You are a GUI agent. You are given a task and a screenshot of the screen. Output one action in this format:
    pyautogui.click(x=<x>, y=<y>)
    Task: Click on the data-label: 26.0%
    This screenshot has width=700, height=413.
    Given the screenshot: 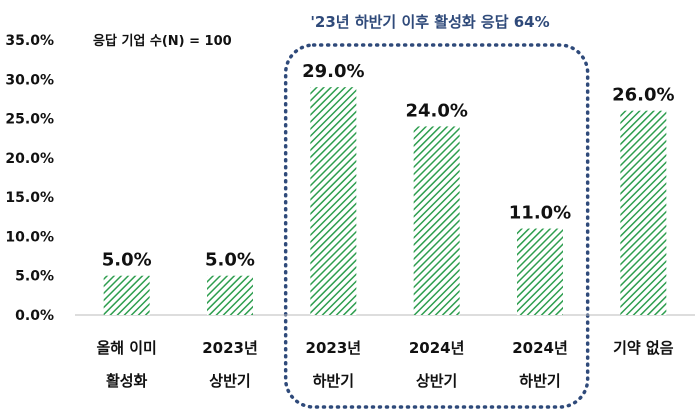 What is the action you would take?
    pyautogui.click(x=643, y=95)
    